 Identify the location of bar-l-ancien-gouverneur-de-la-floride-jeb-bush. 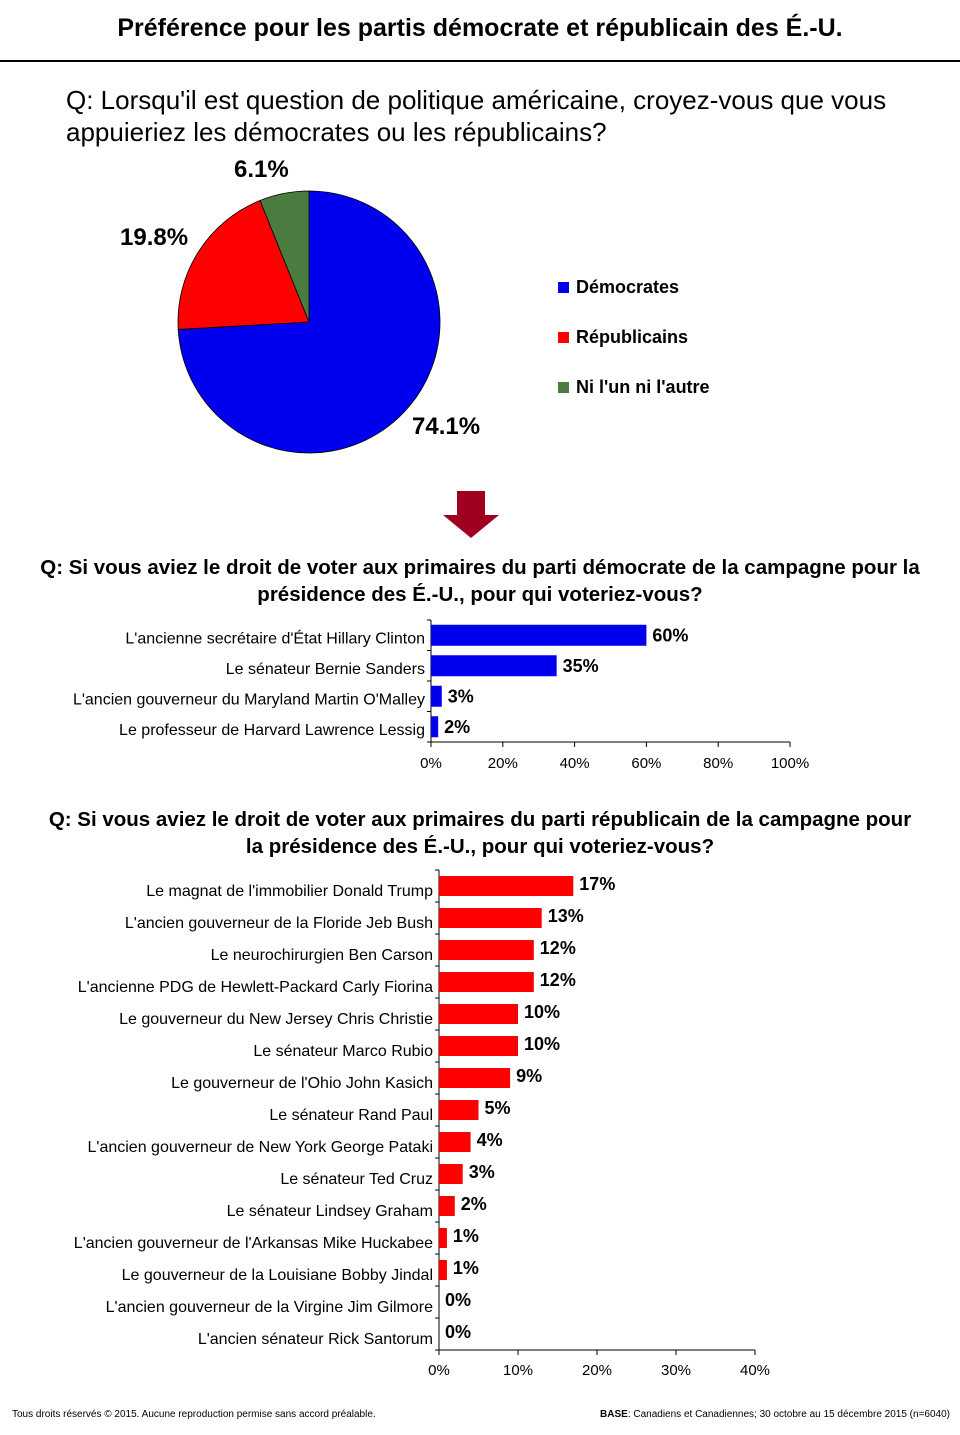
(490, 918).